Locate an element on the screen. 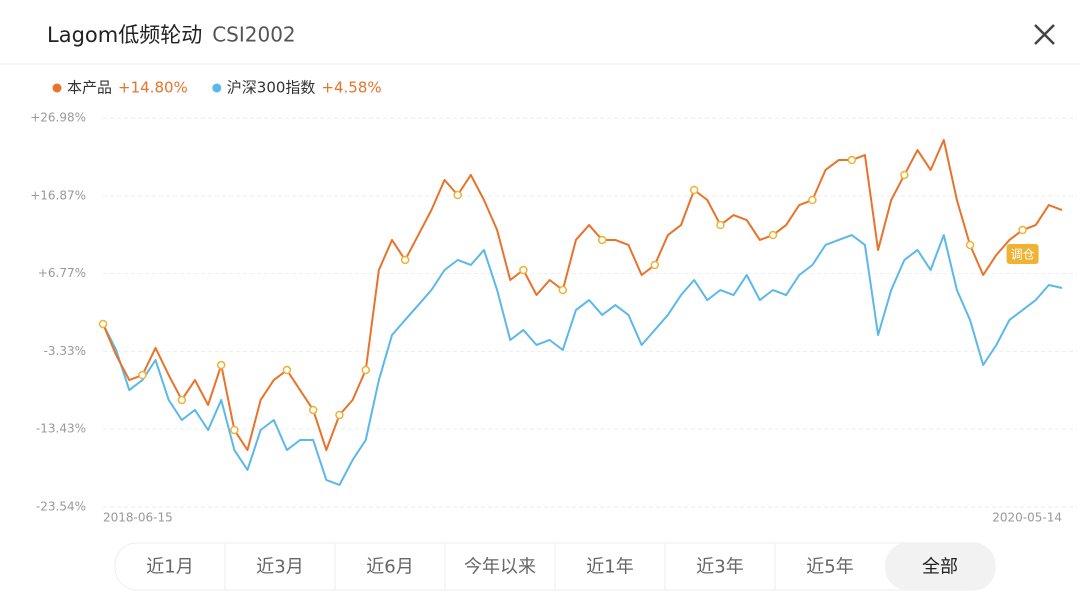  tab: 全部 is located at coordinates (940, 566).